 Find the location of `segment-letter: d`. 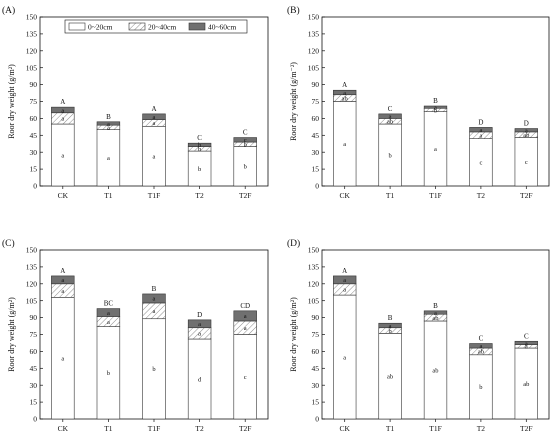

segment-letter: d is located at coordinates (200, 379).